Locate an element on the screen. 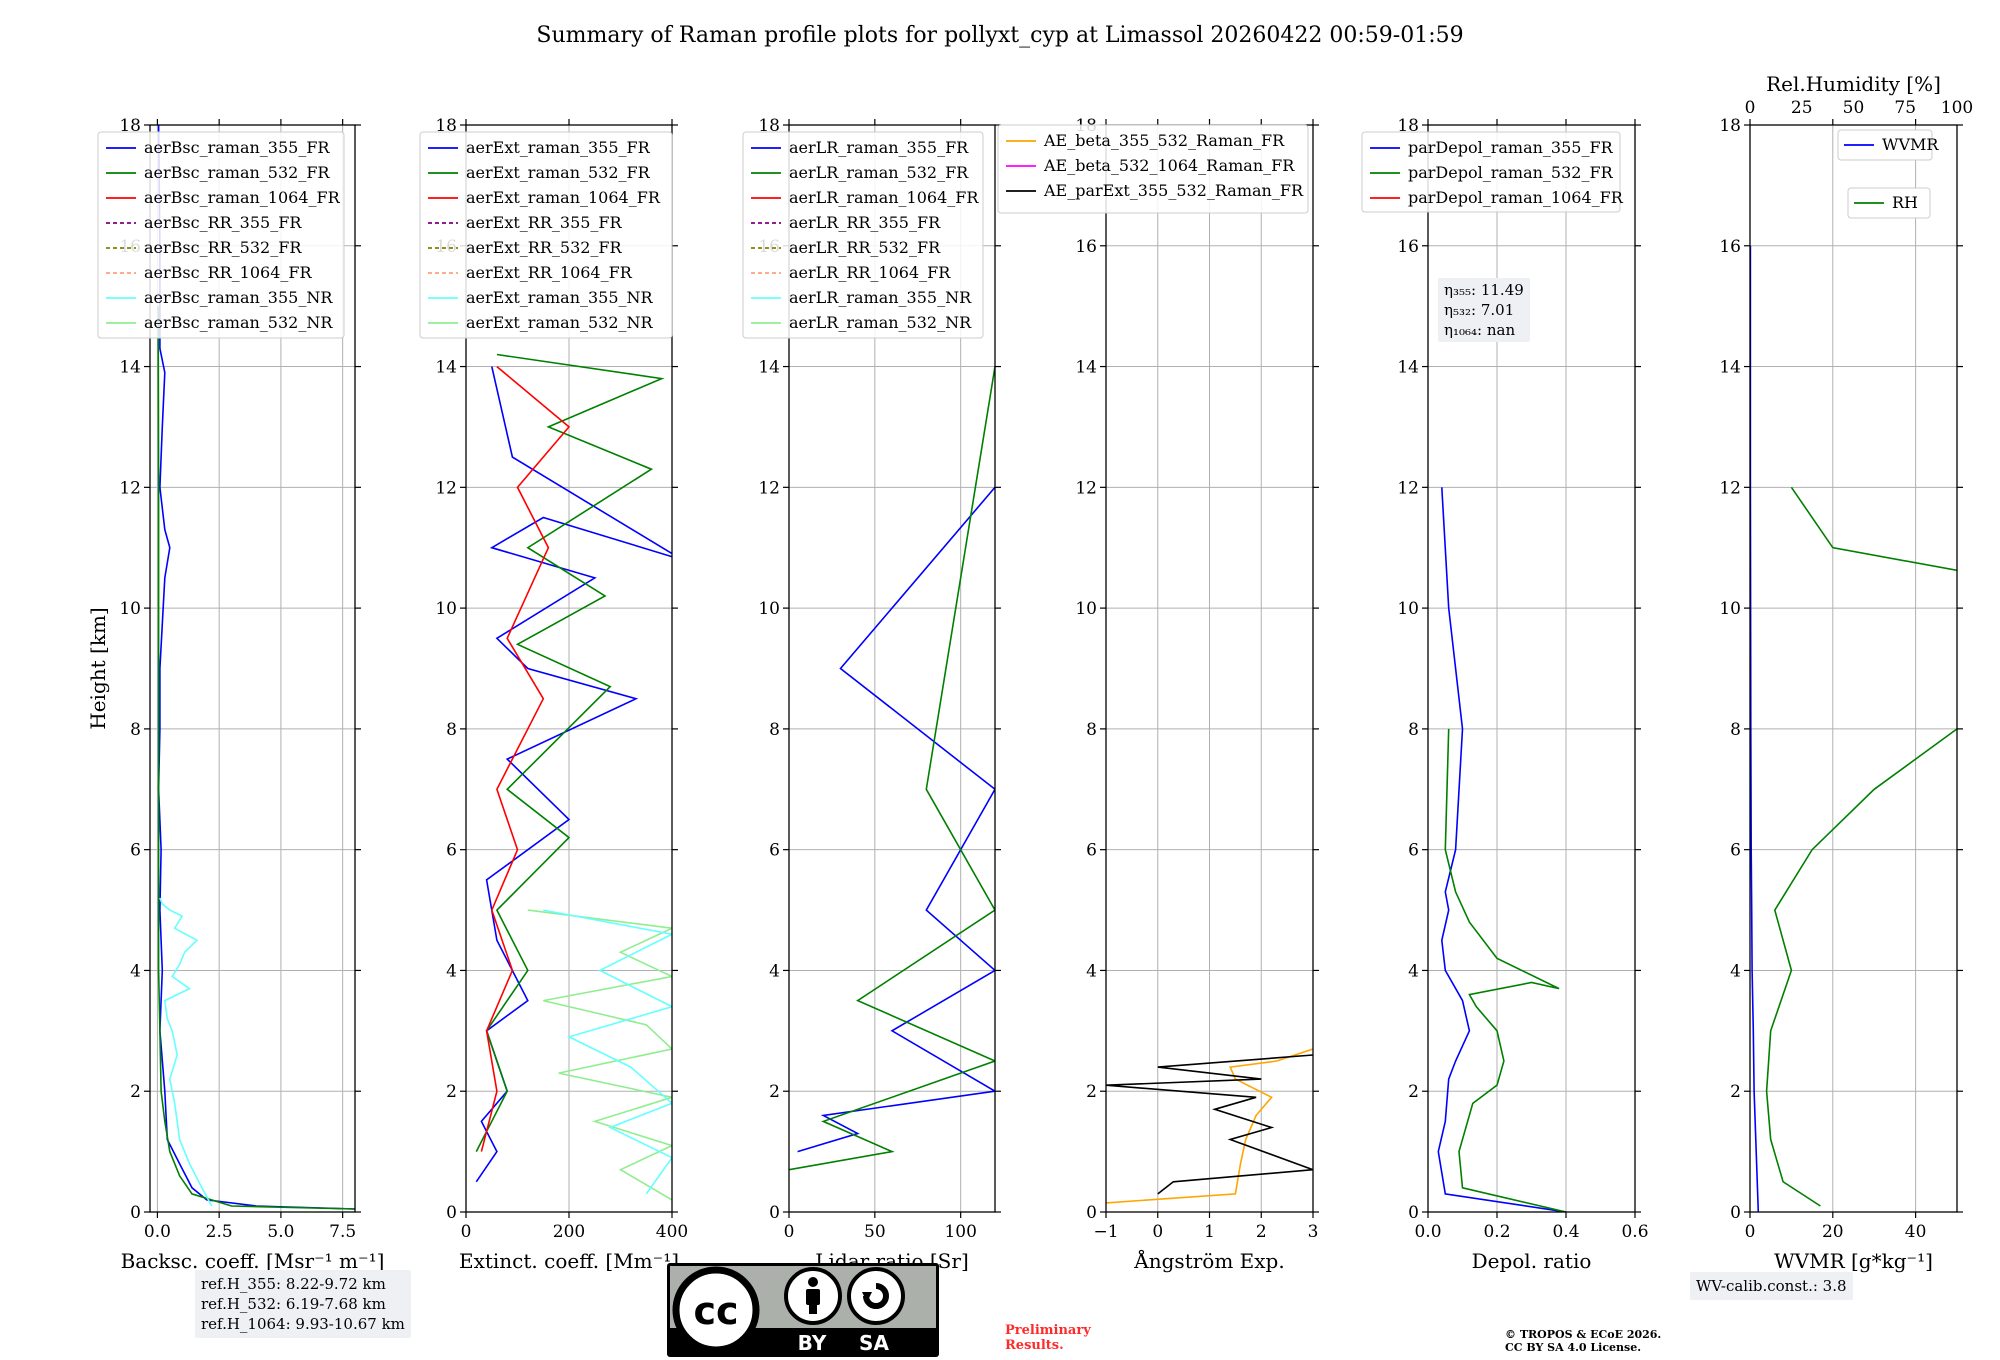 This screenshot has width=2000, height=1360. xtick-label: 0.4 is located at coordinates (1565, 1232).